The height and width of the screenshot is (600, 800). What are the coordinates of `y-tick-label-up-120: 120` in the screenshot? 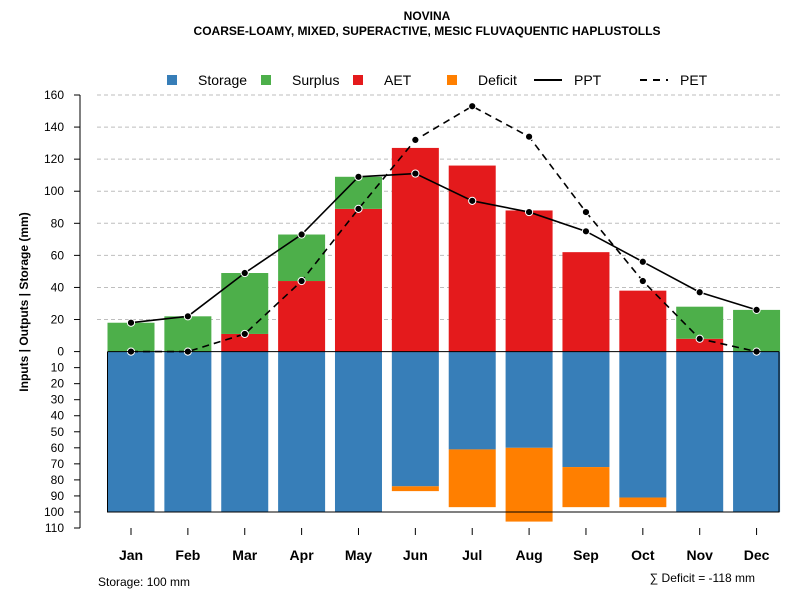 It's located at (54, 159).